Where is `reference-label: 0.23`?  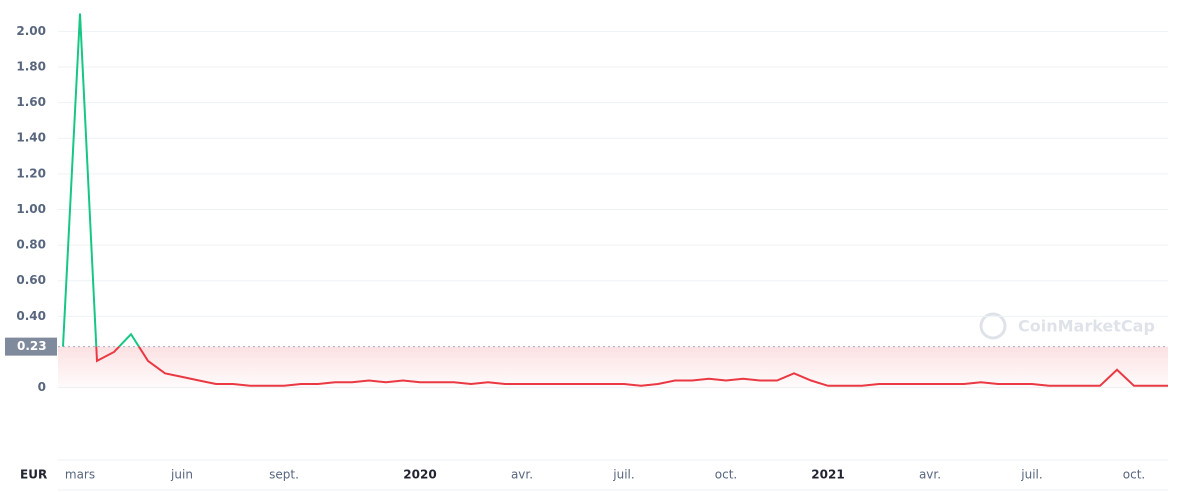 reference-label: 0.23 is located at coordinates (32, 346).